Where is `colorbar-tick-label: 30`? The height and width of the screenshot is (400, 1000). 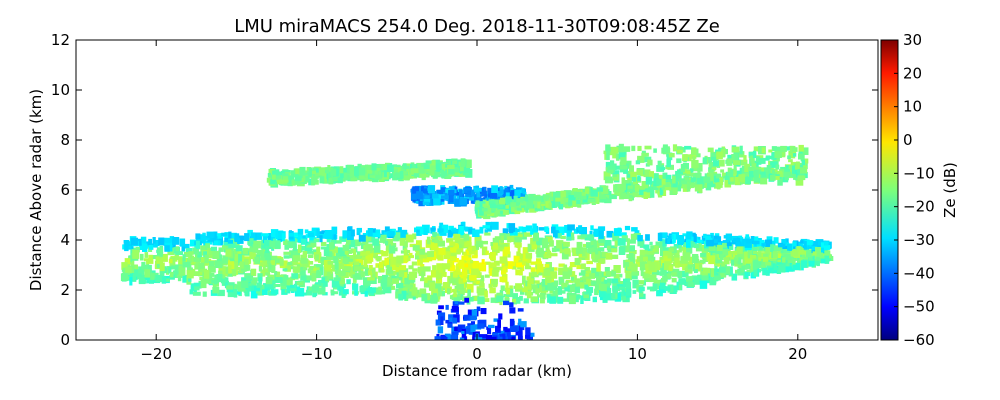 colorbar-tick-label: 30 is located at coordinates (912, 40).